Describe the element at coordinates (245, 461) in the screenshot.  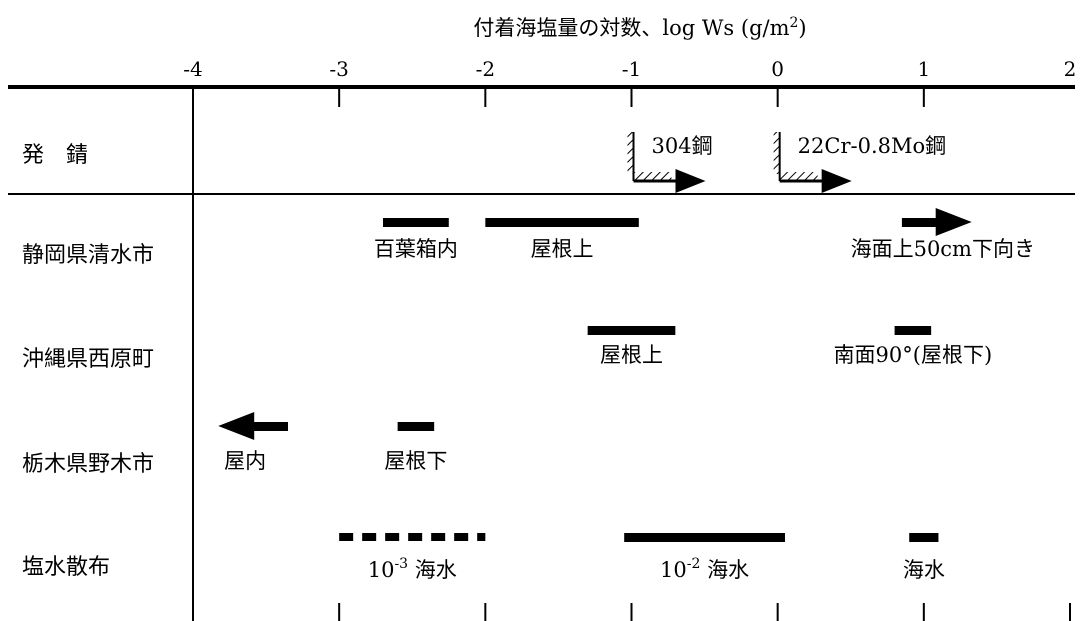
I see `arrow-label: 屋内` at that location.